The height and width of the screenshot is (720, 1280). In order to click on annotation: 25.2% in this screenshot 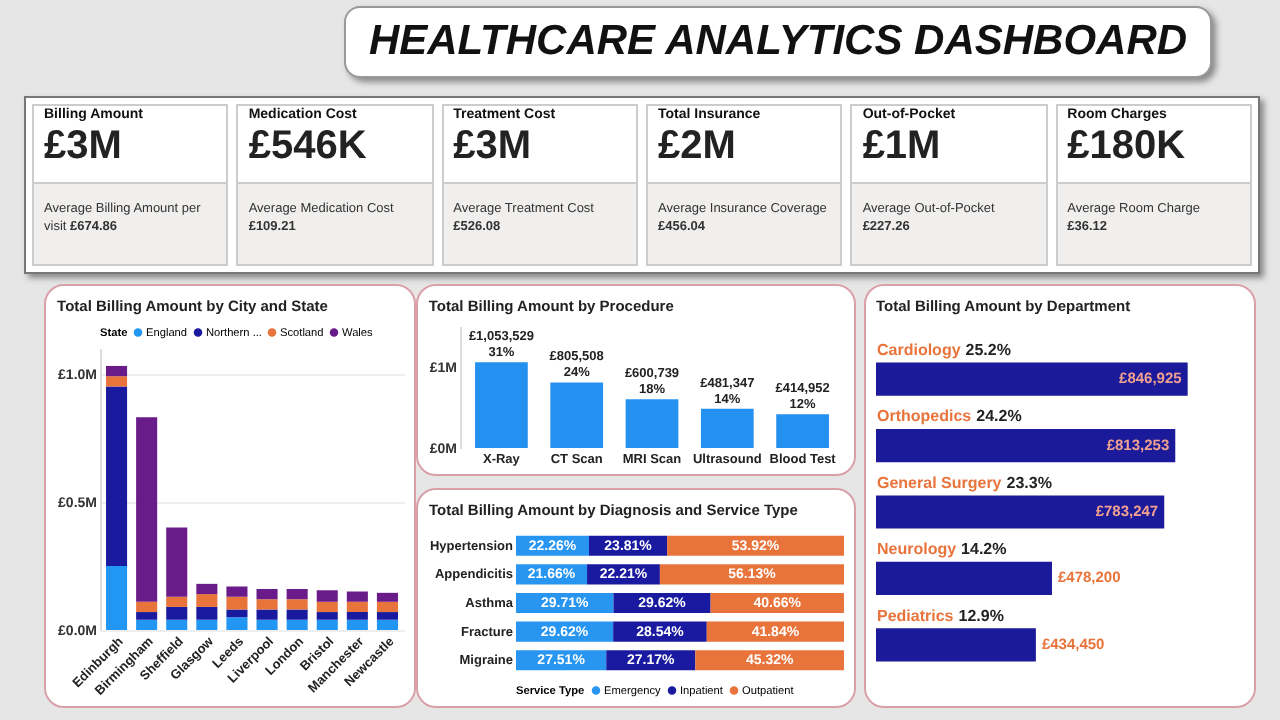, I will do `click(988, 349)`.